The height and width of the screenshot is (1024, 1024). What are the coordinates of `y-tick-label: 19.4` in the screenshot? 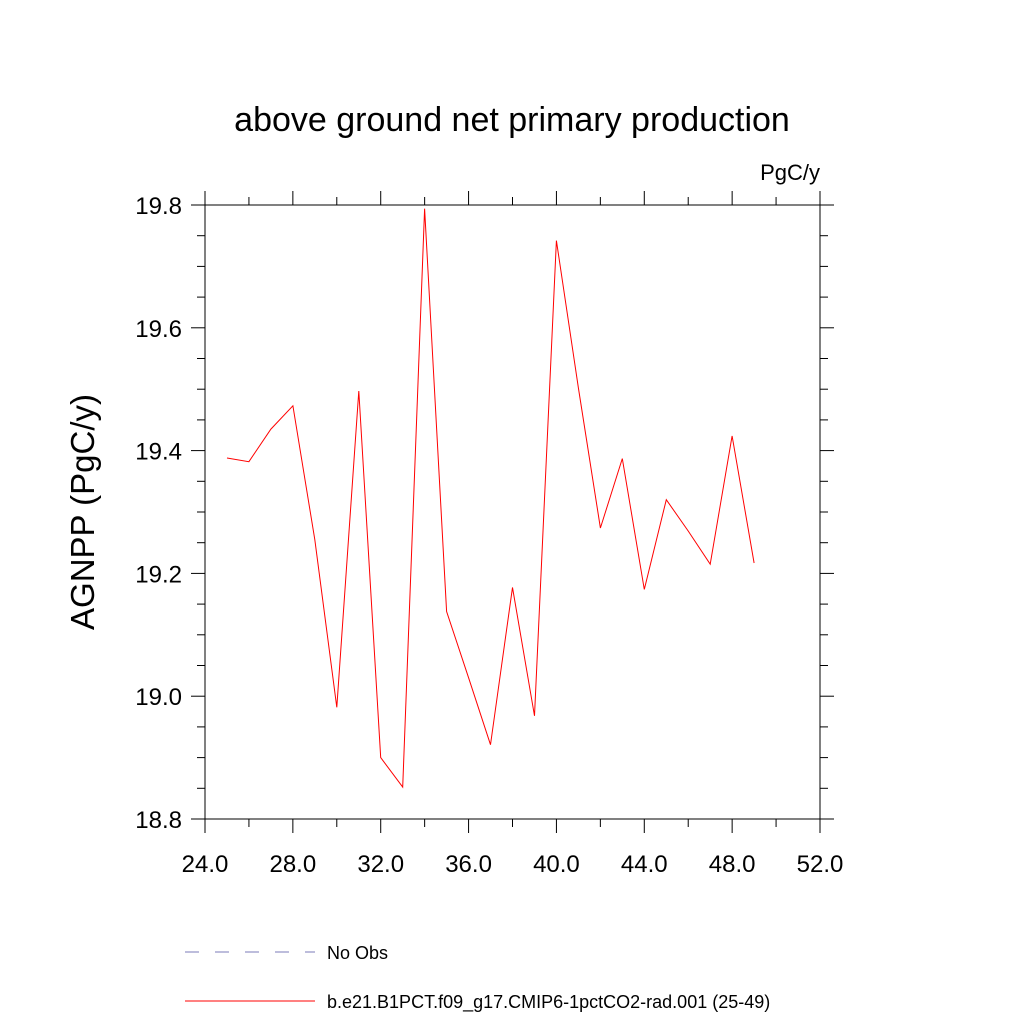 It's located at (158, 452).